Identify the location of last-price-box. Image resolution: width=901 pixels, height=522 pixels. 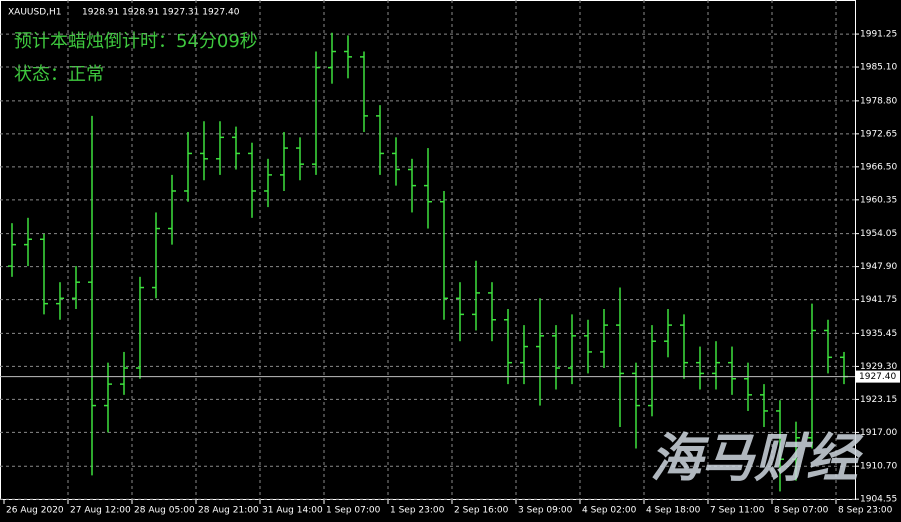
(878, 376).